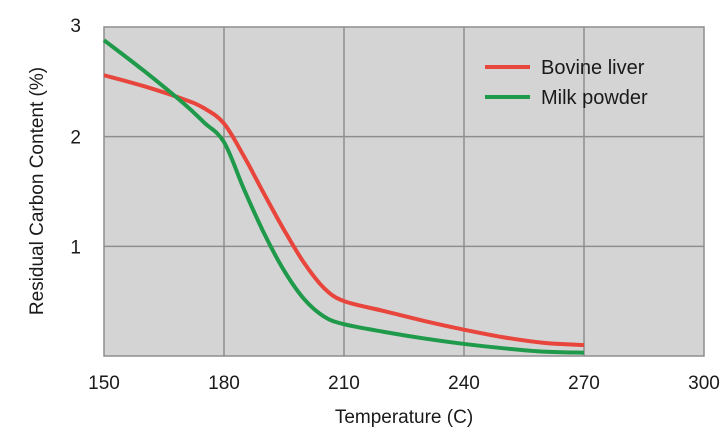  I want to click on x-tick-label: 300, so click(704, 383).